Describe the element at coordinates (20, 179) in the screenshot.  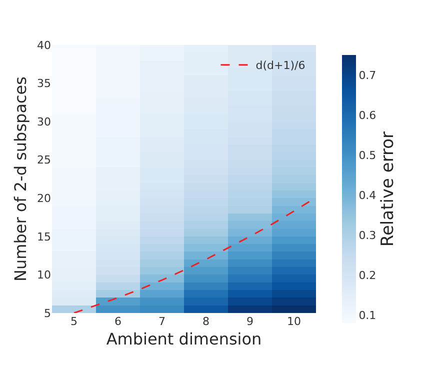
I see `y-axis-title: Number of 2-d subspaces` at that location.